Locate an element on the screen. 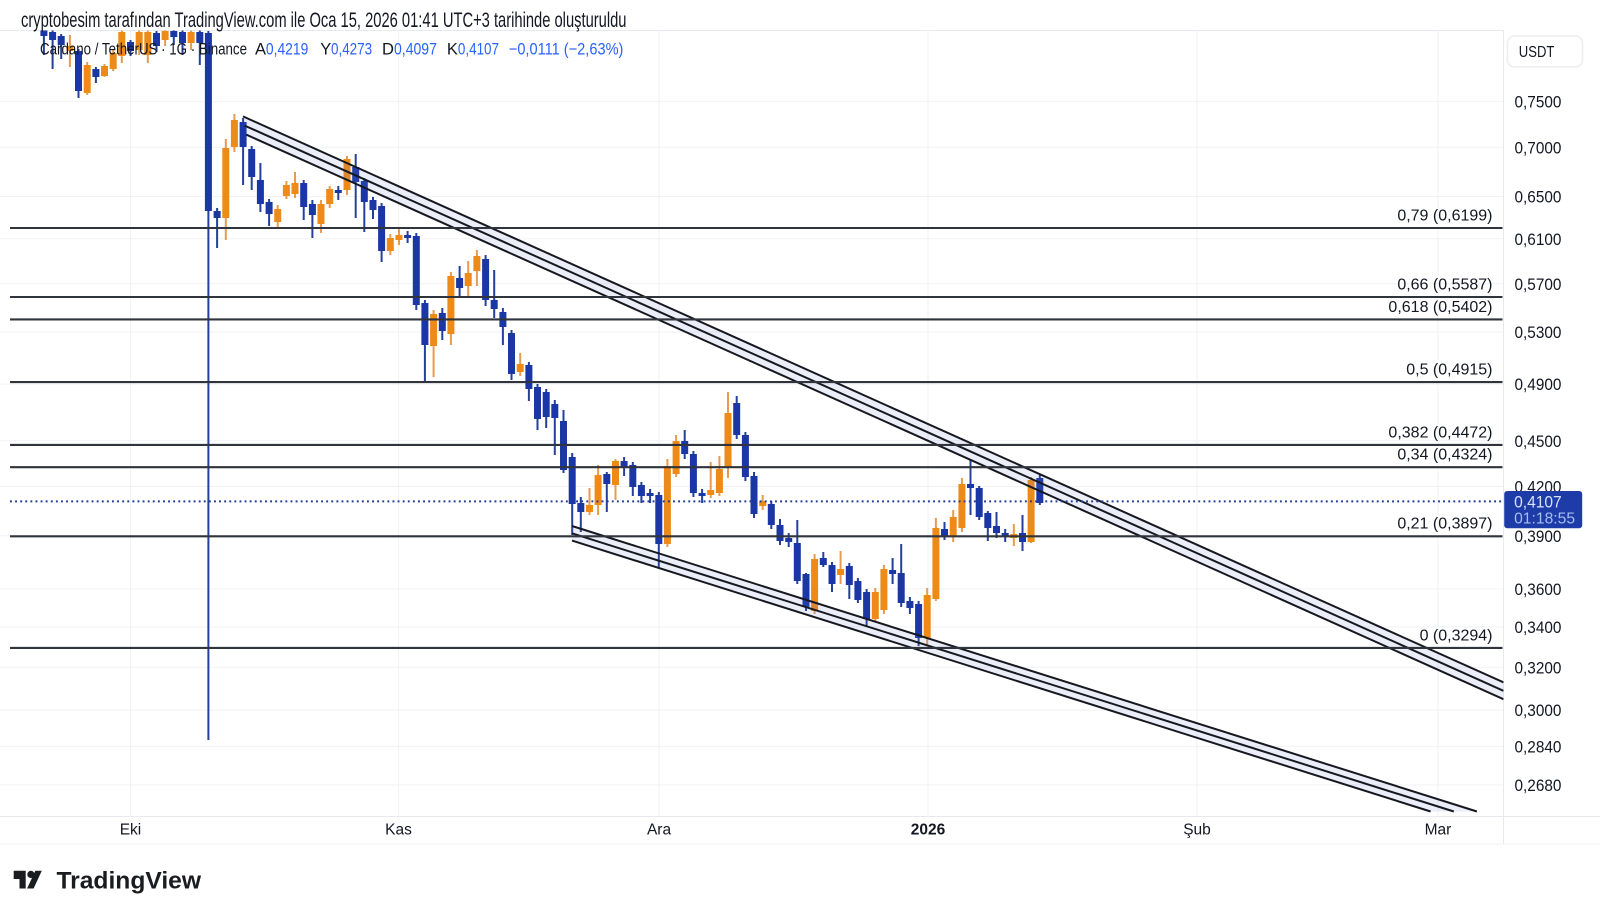 This screenshot has width=1600, height=921. svg-text: Eki is located at coordinates (131, 830).